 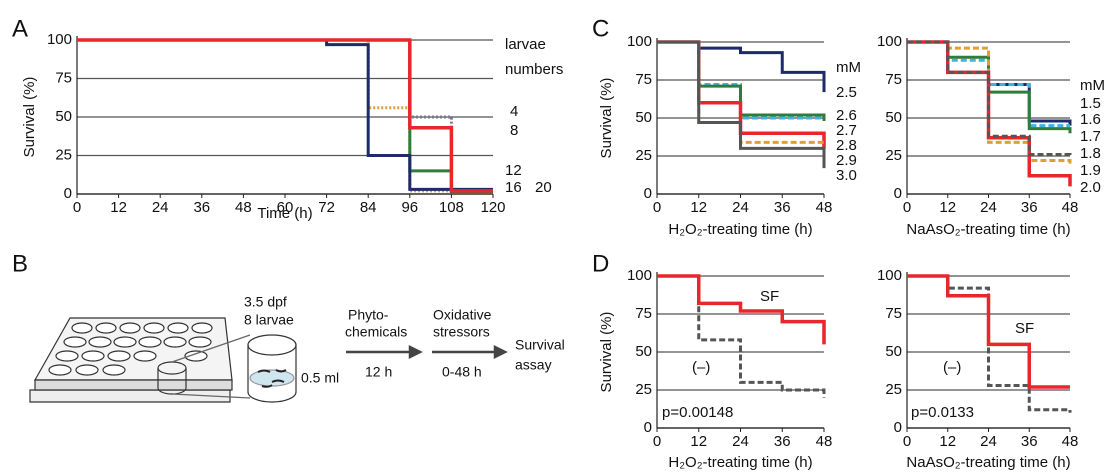 What do you see at coordinates (533, 365) in the screenshot?
I see `diagram-label: assay` at bounding box center [533, 365].